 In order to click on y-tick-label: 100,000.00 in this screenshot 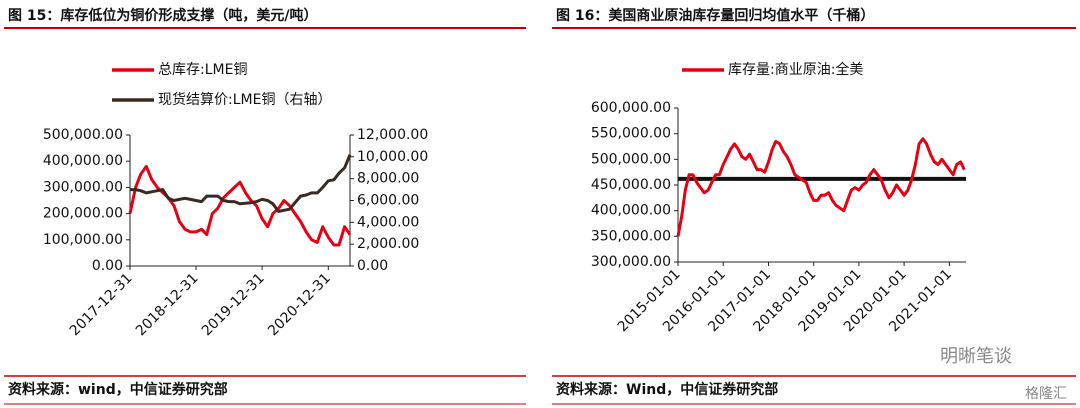, I will do `click(83, 240)`.